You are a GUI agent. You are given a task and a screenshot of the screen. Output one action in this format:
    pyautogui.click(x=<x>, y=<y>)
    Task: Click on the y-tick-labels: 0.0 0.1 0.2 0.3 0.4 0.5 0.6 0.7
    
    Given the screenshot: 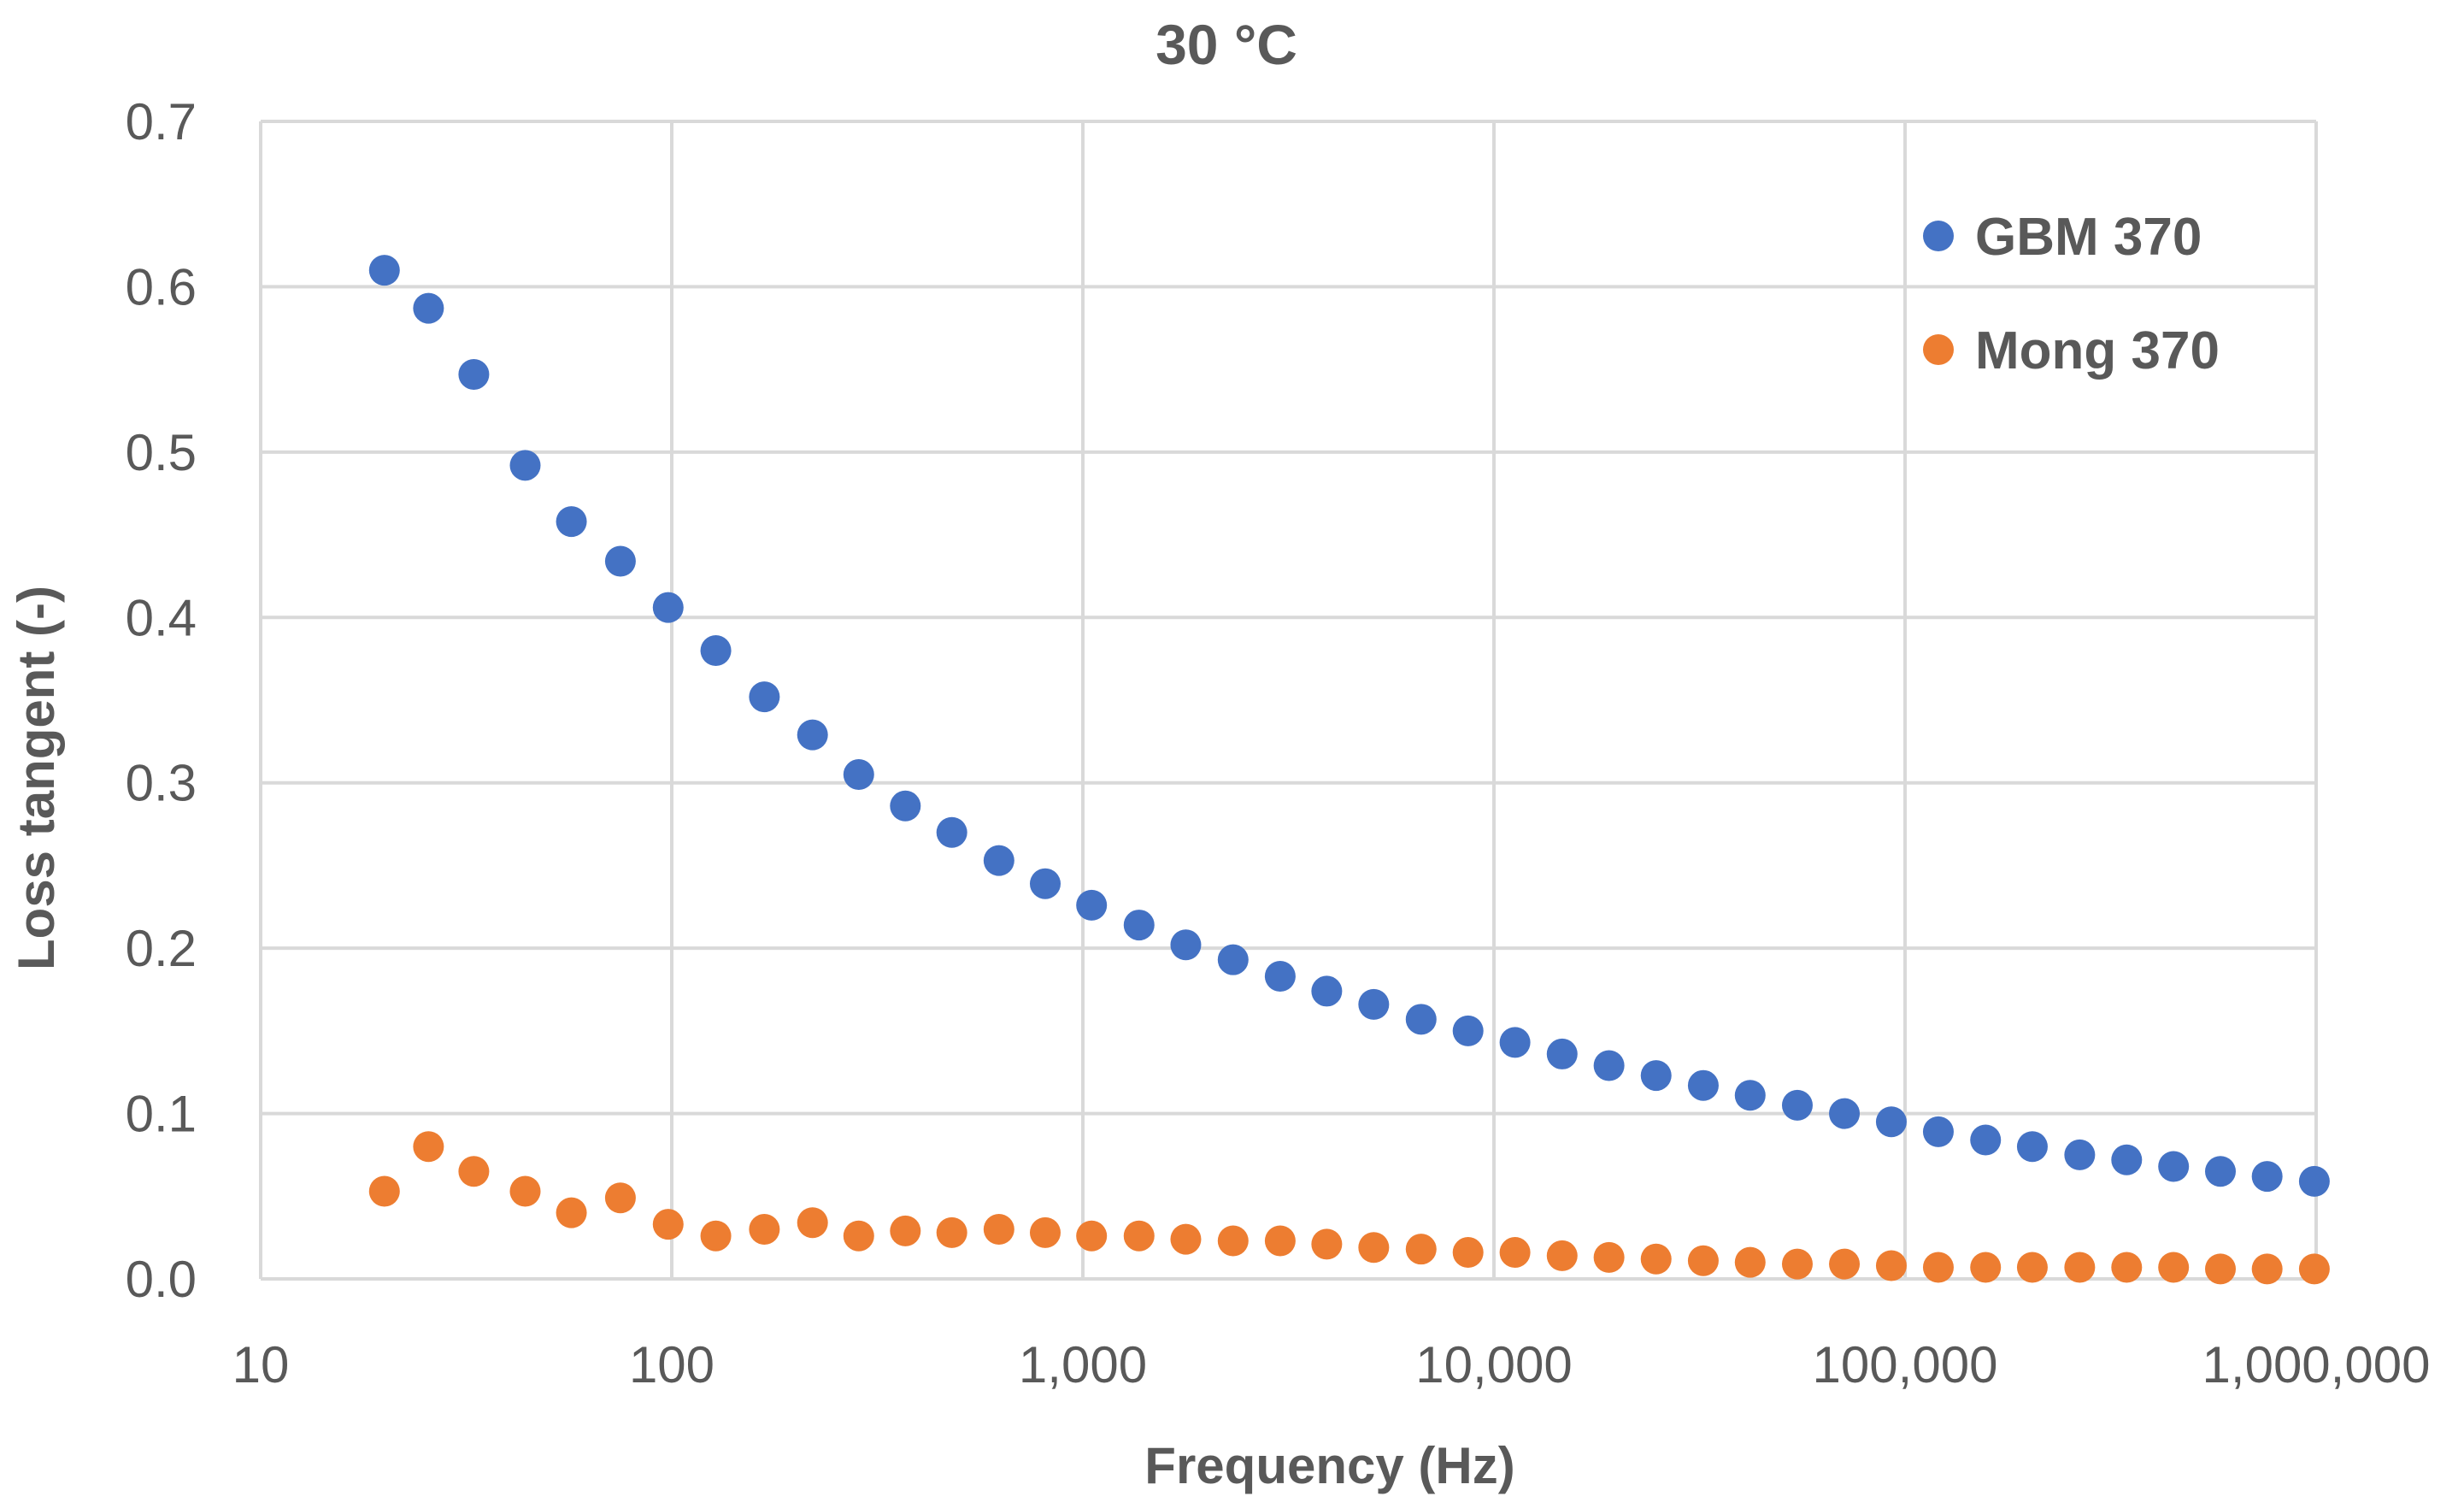 What is the action you would take?
    pyautogui.click(x=161, y=700)
    